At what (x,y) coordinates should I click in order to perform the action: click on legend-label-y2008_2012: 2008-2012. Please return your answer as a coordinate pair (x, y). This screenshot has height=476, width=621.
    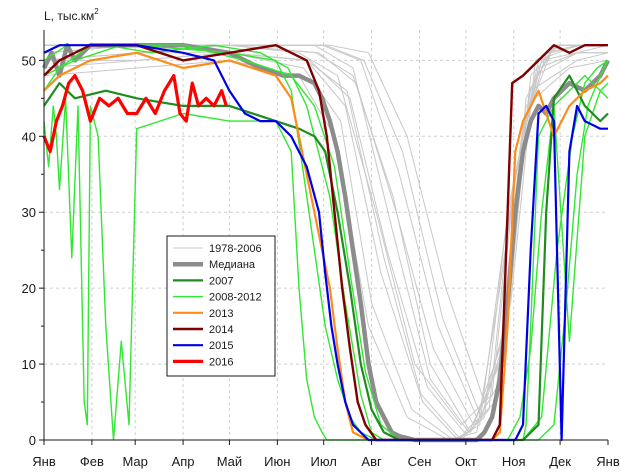
    Looking at the image, I should click on (235, 298).